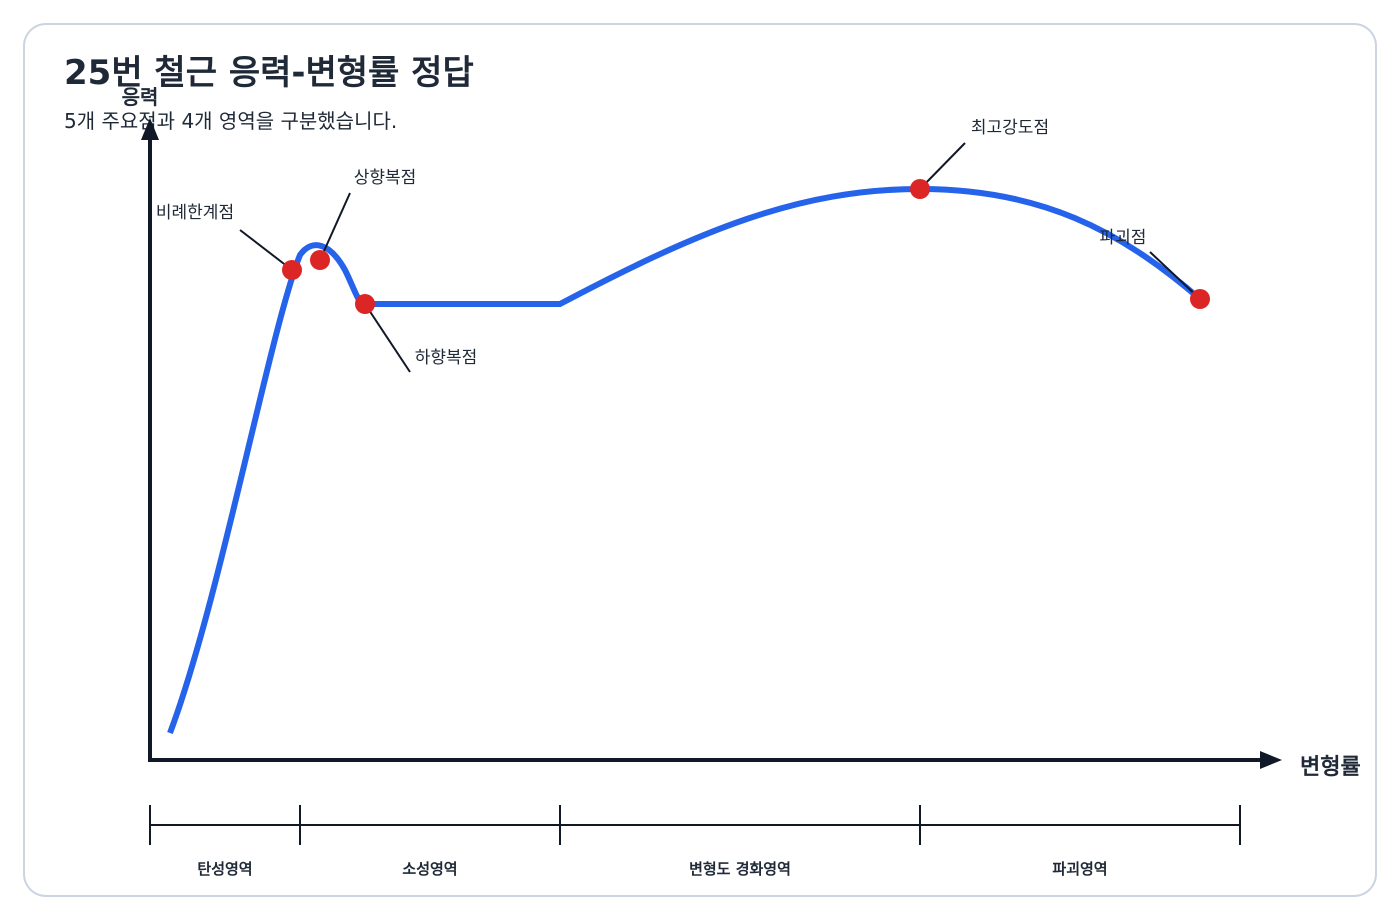  I want to click on region-label: 소성영역, so click(429, 869).